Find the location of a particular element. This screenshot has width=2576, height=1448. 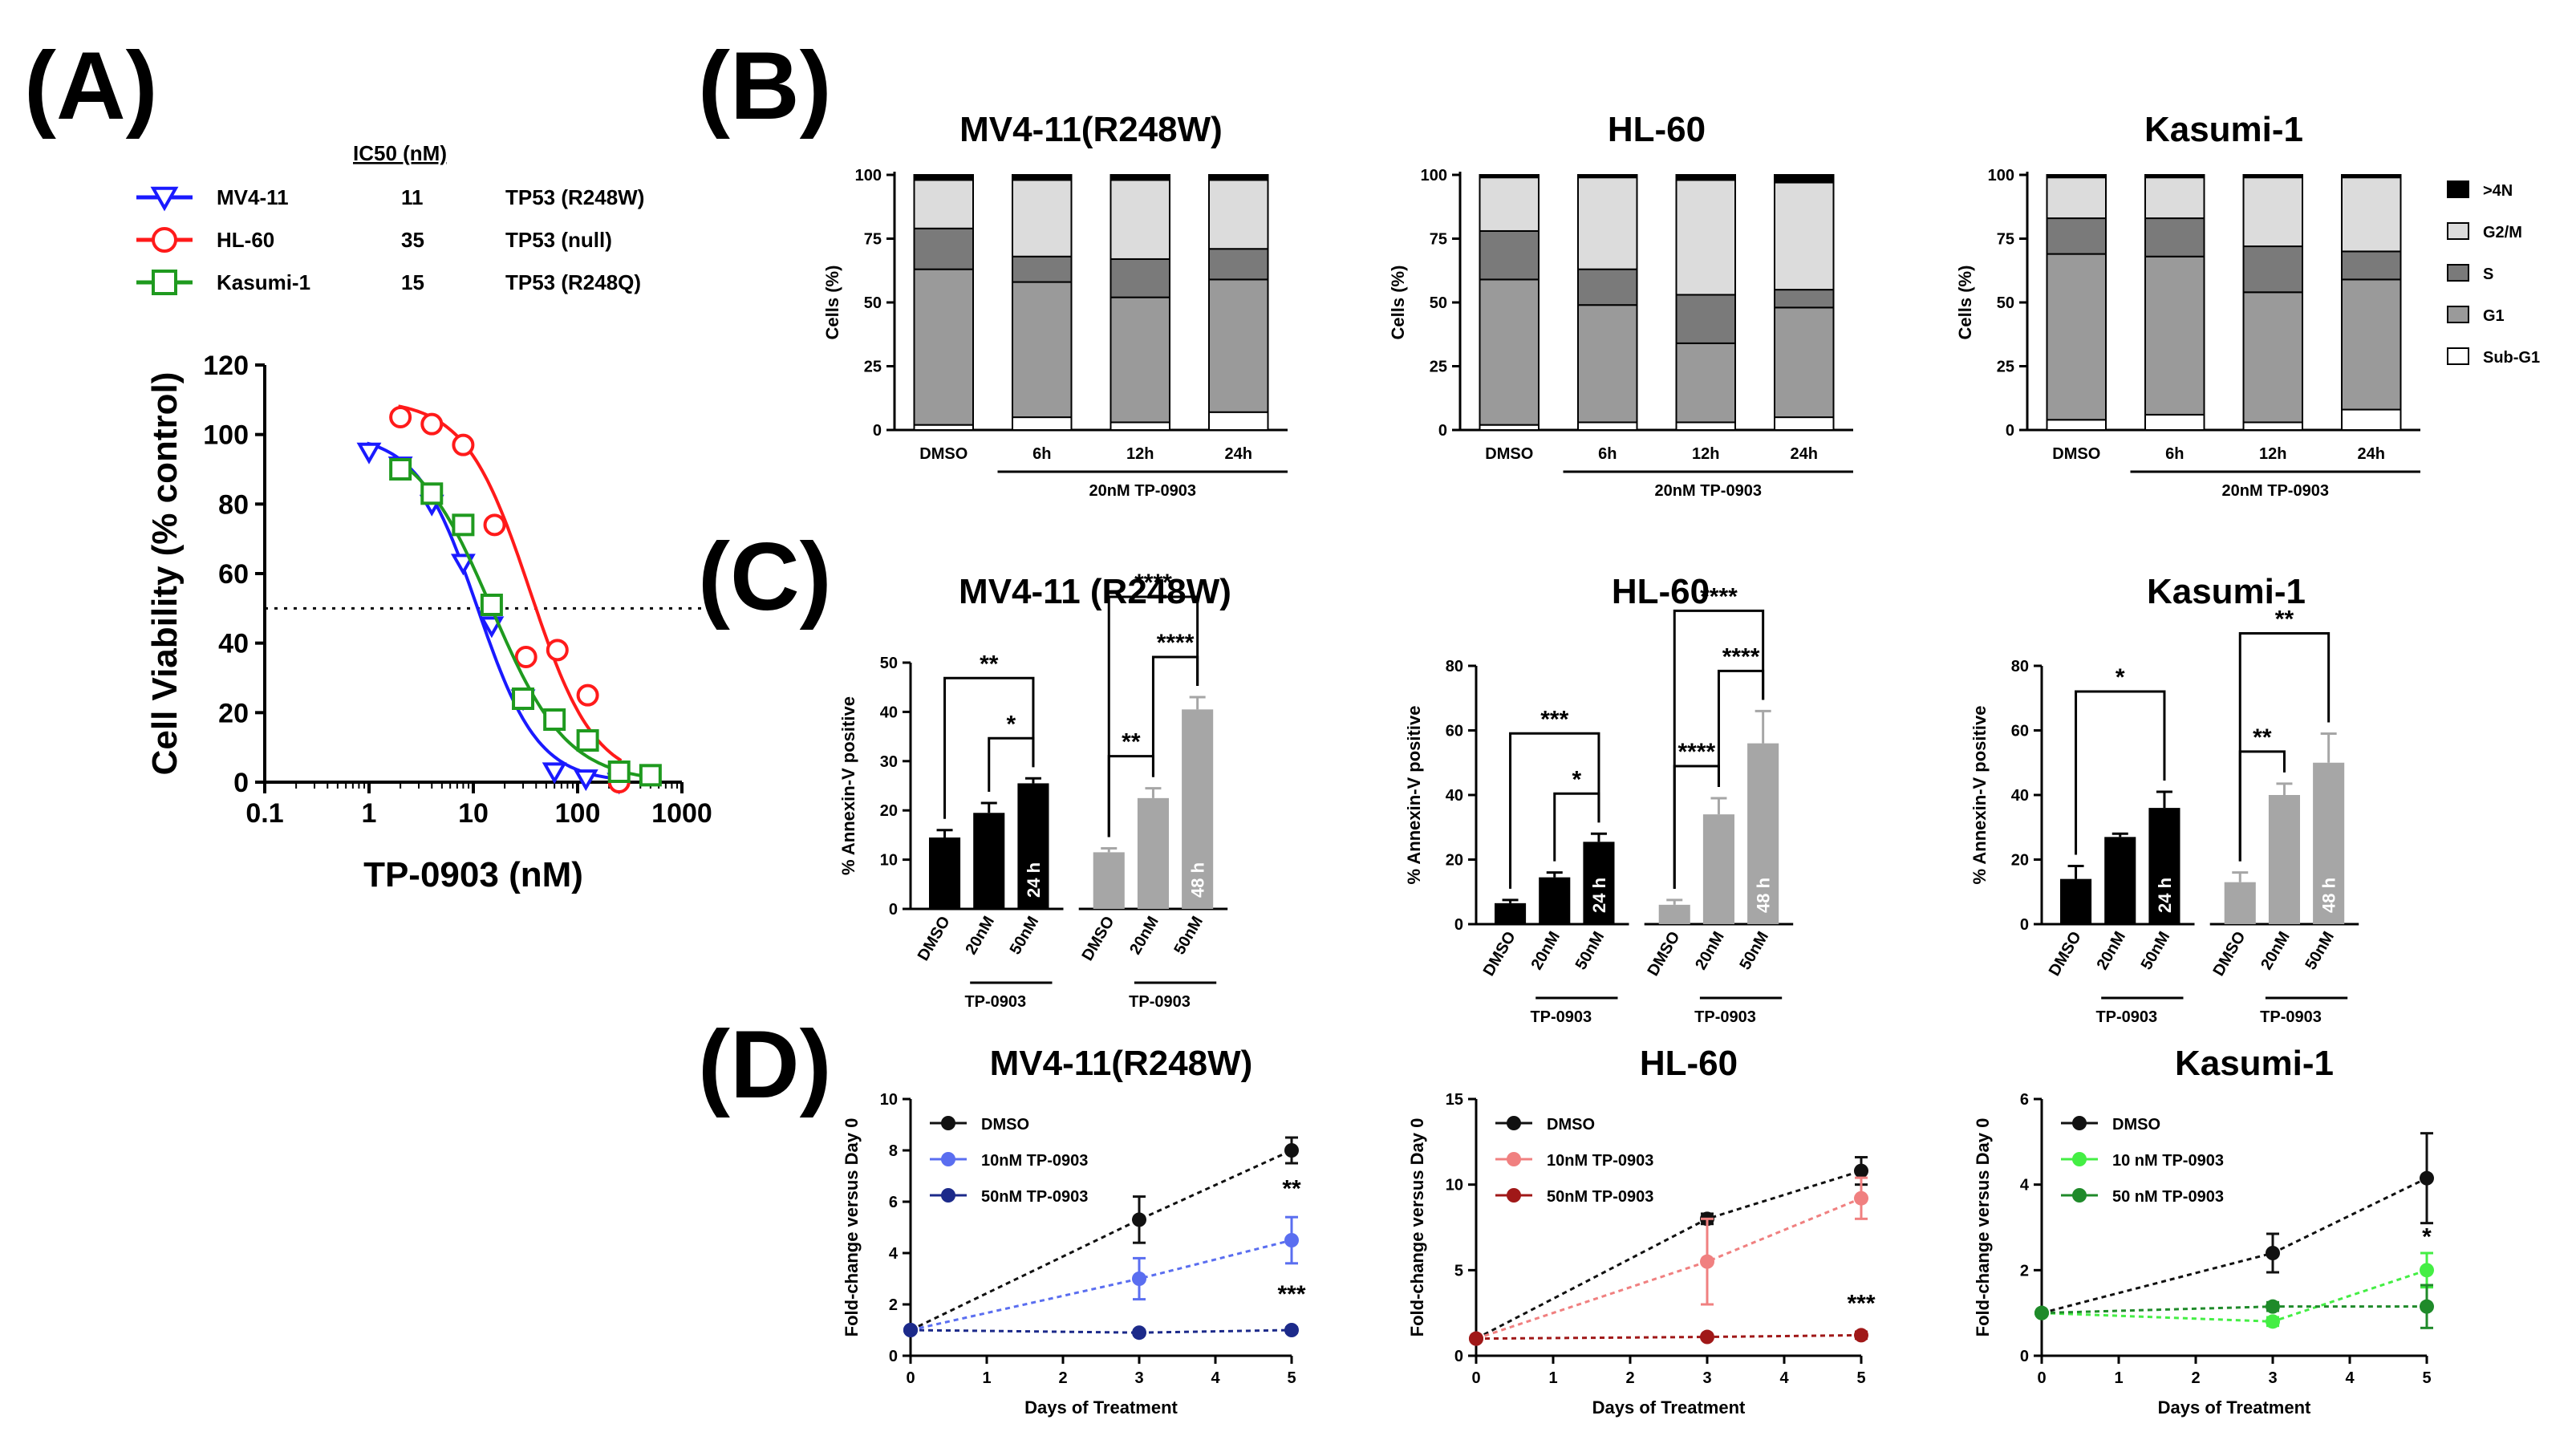

y-tick-label: 25 is located at coordinates (1438, 367).